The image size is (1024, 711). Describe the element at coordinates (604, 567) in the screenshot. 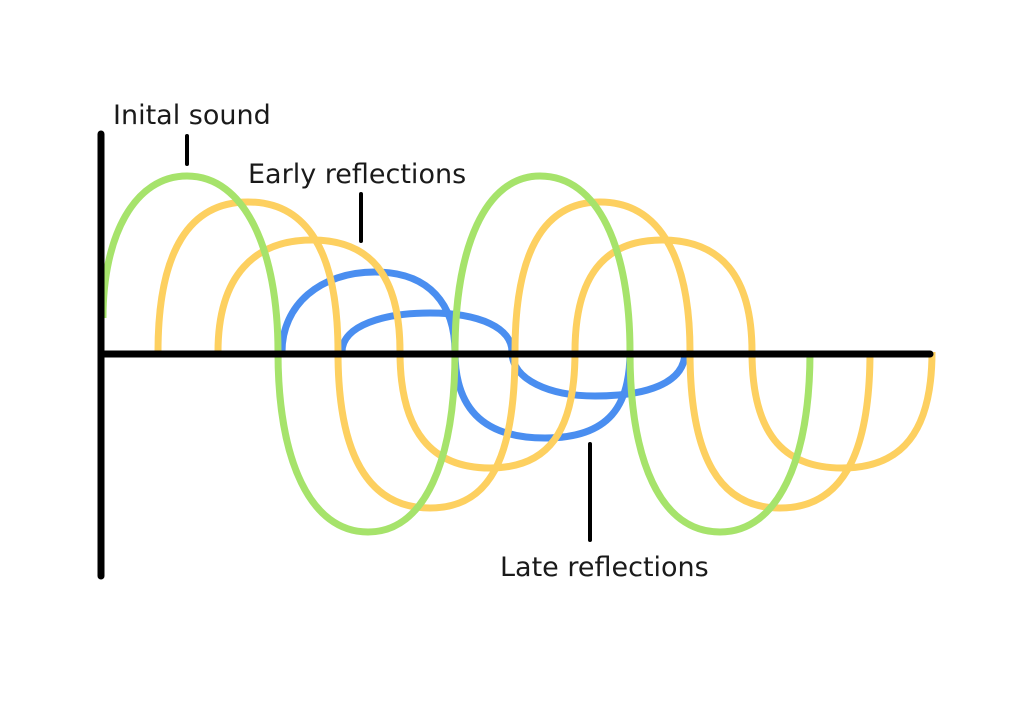

I see `late-reflections-label: Late reflections` at that location.